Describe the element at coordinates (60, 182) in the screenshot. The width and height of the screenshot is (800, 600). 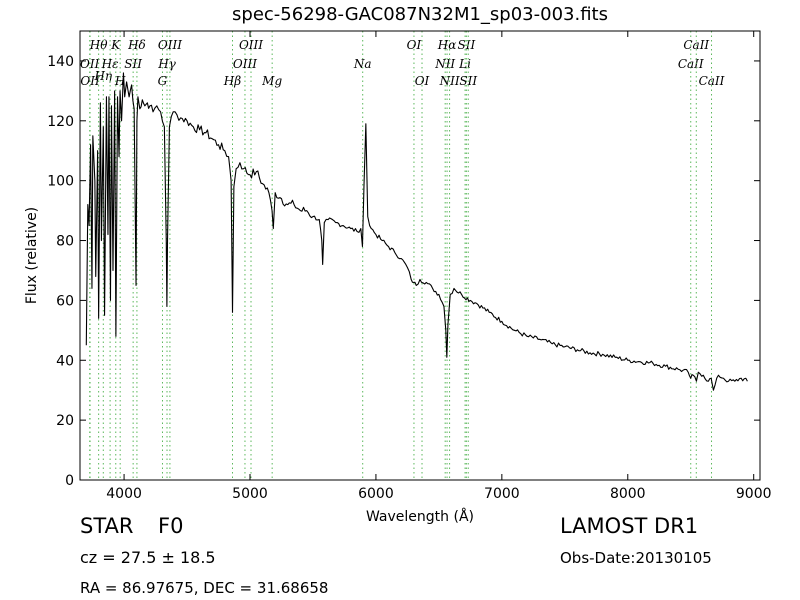
I see `y-tick-label: 100` at that location.